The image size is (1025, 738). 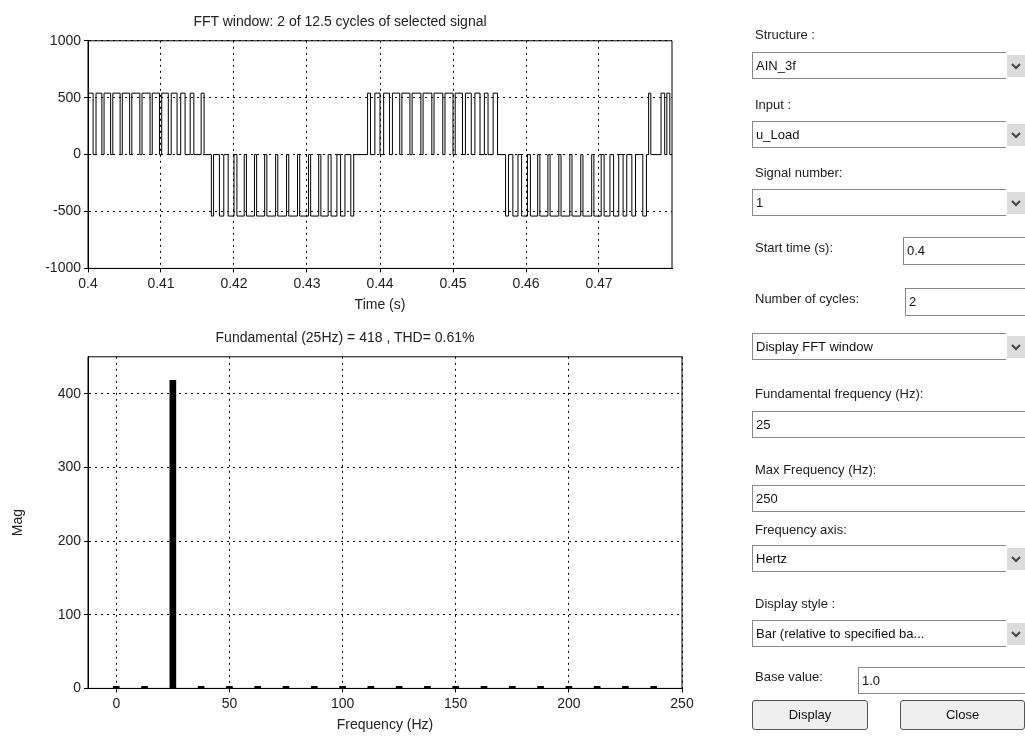 What do you see at coordinates (69, 392) in the screenshot?
I see `y-tick-label: 400` at bounding box center [69, 392].